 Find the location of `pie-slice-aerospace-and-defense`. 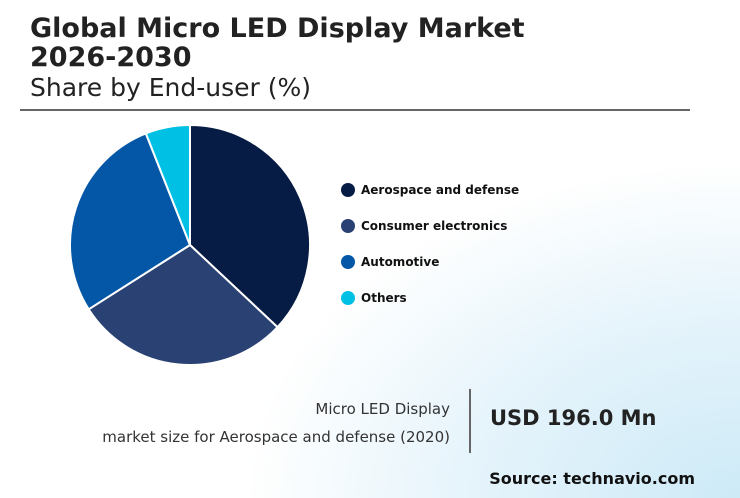

pie-slice-aerospace-and-defense is located at coordinates (250, 226).